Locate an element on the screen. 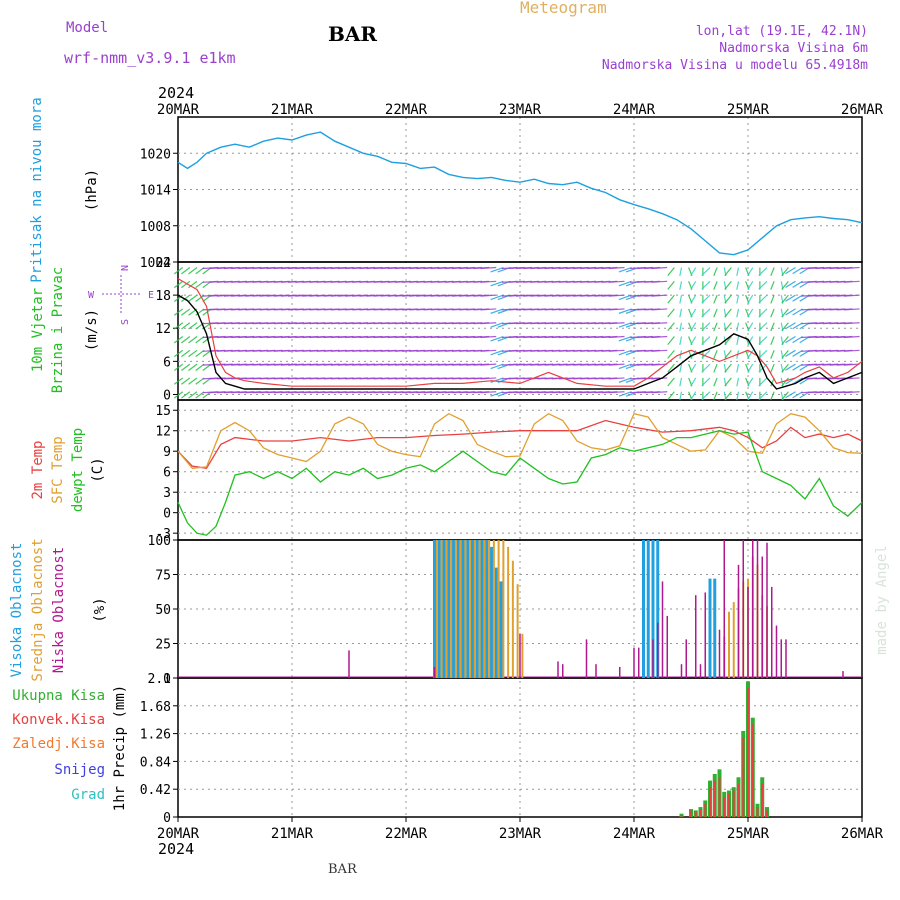  clouds-ytick-label: 50 is located at coordinates (163, 610).